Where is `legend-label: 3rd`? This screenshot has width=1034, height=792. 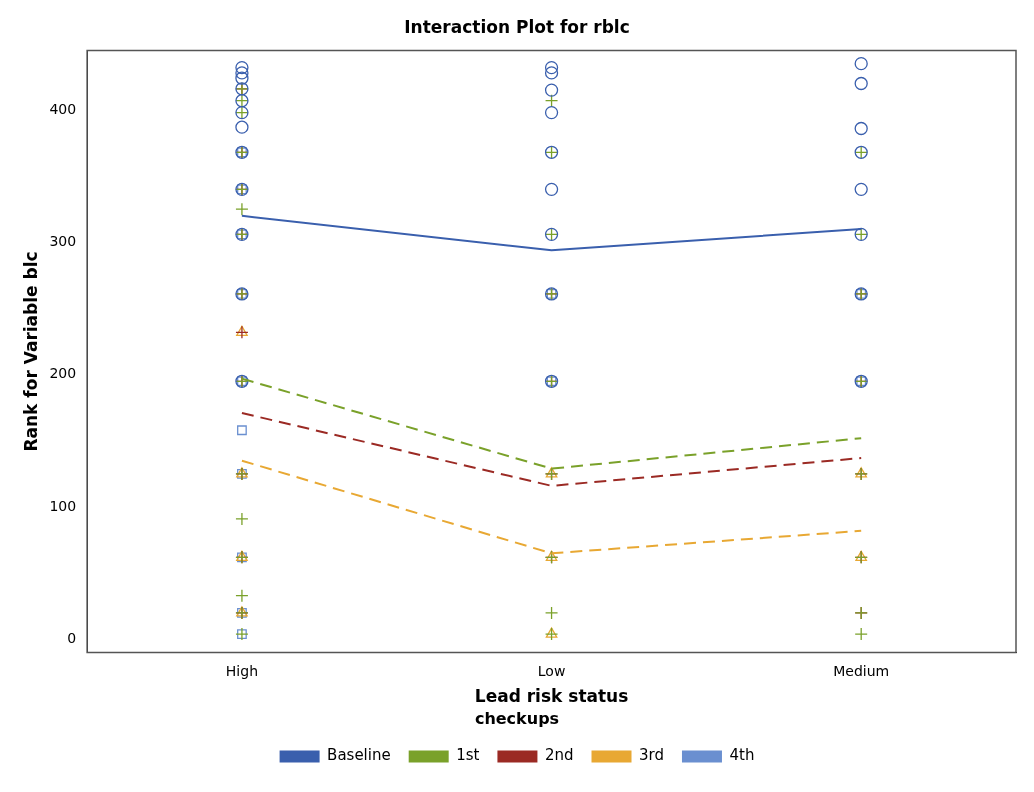
legend-label: 3rd is located at coordinates (651, 755).